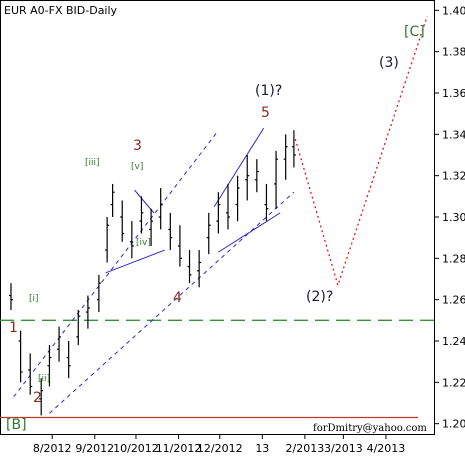 The image size is (465, 457). Describe the element at coordinates (137, 146) in the screenshot. I see `wave-label-3: 3` at that location.